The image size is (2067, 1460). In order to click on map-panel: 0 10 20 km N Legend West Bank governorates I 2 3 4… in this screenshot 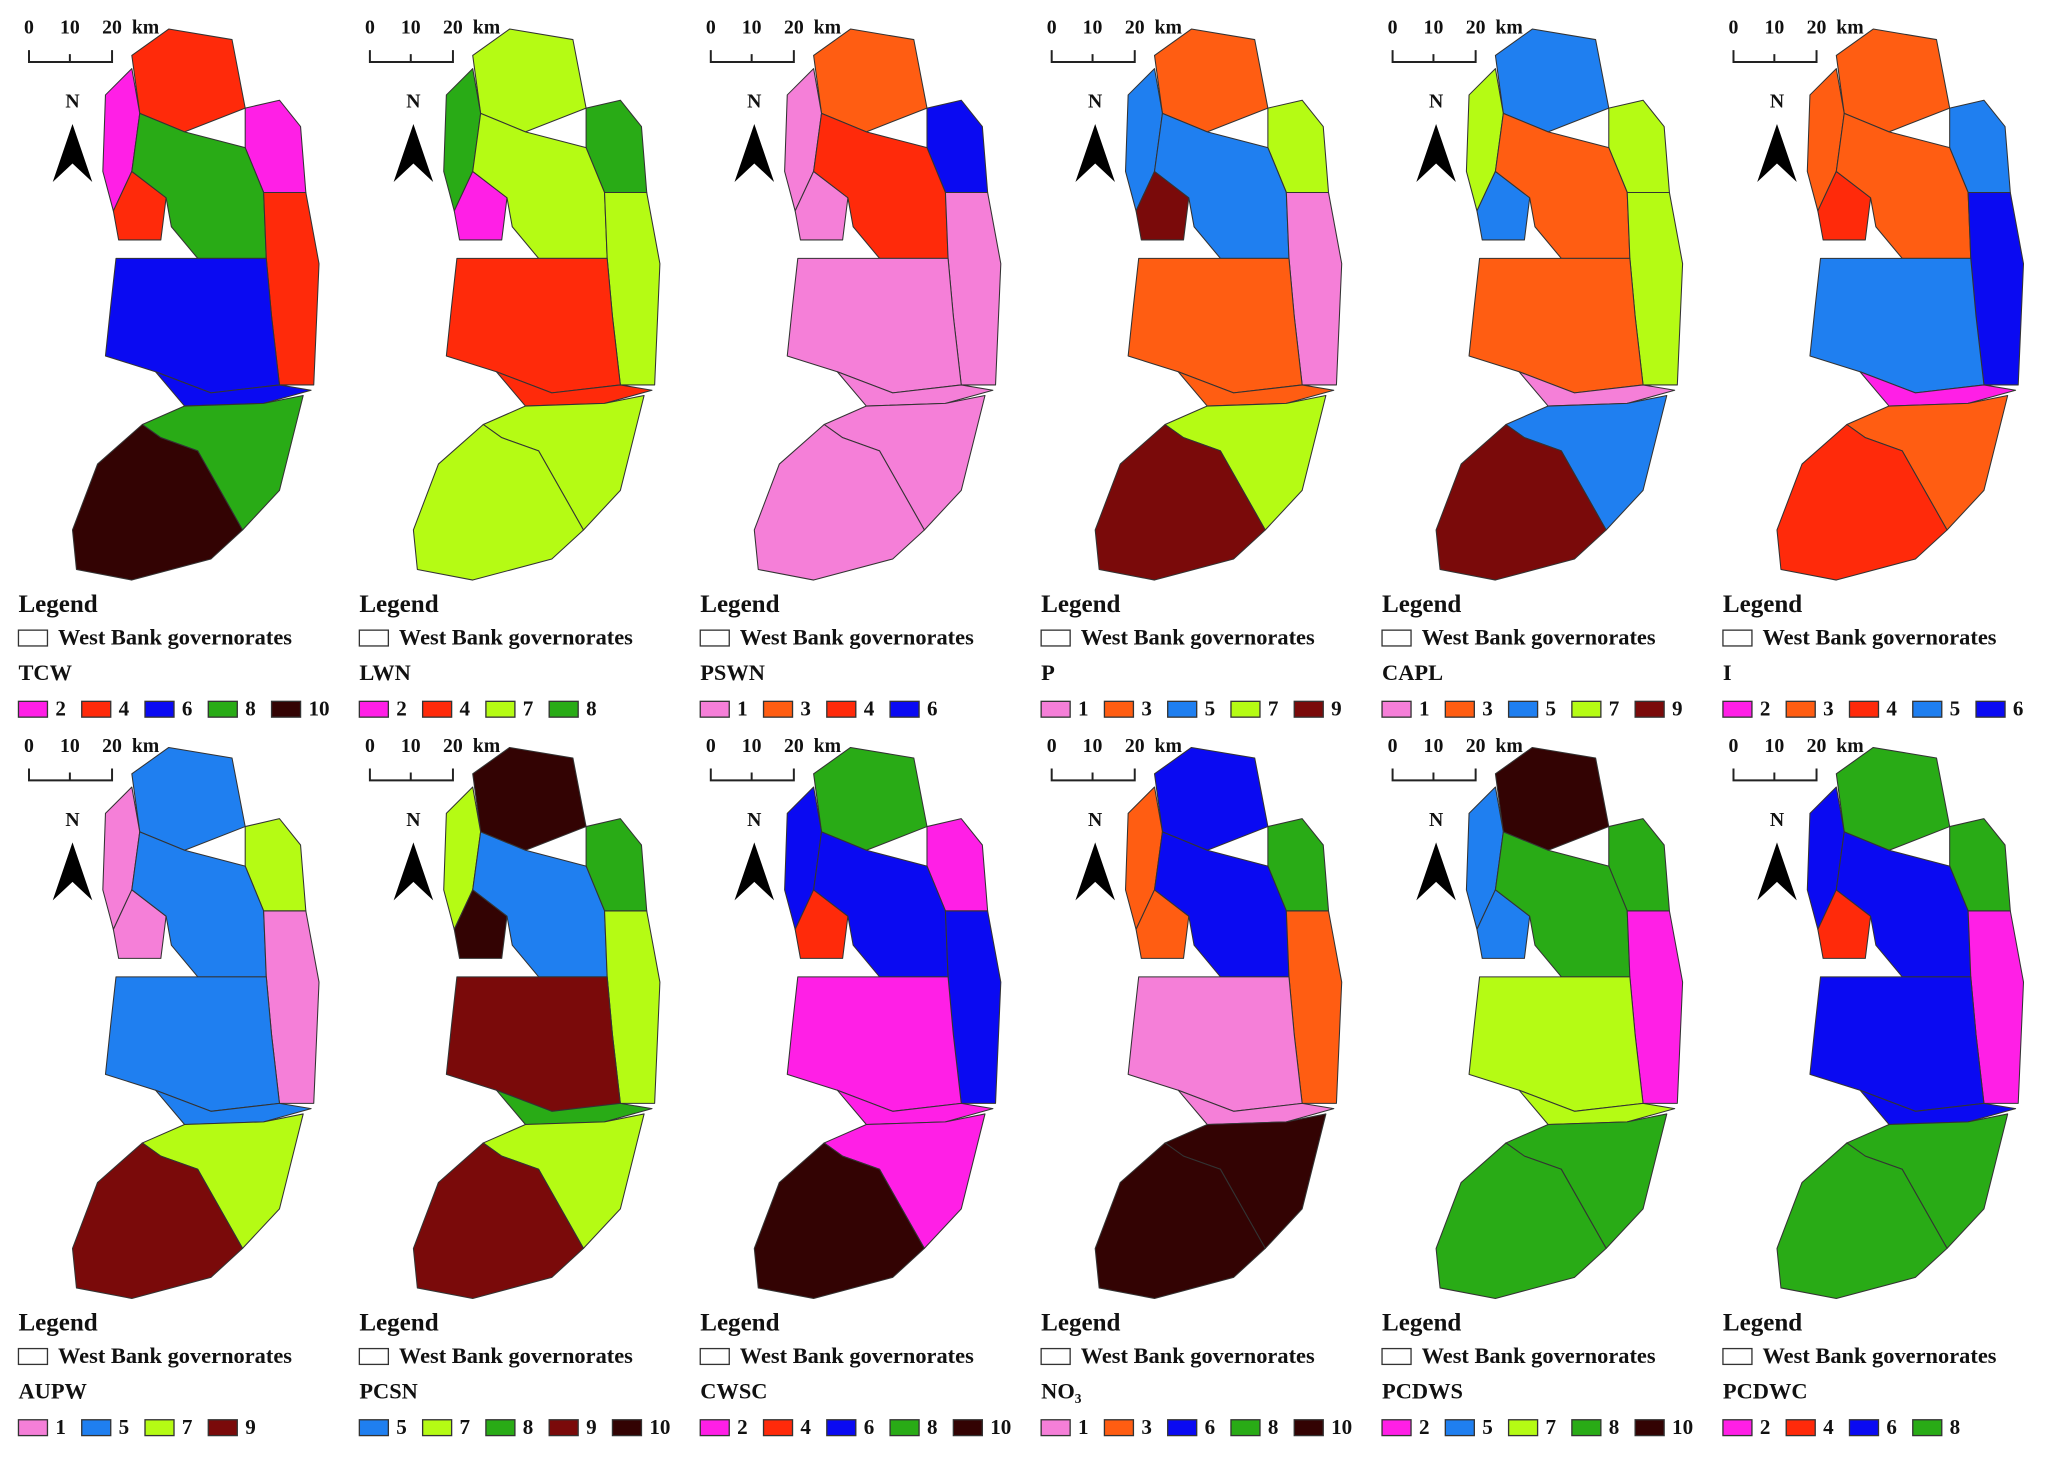, I will do `click(1873, 368)`.